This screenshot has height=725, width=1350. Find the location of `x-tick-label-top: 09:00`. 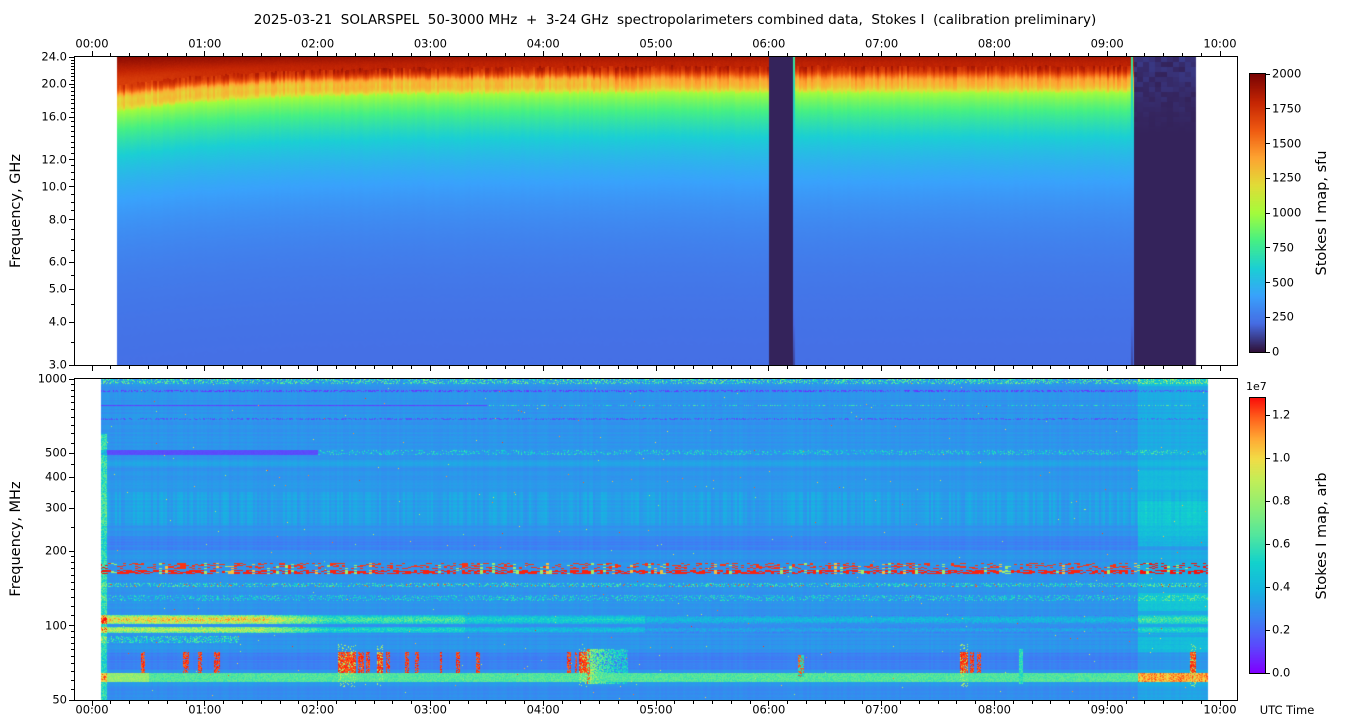

x-tick-label-top: 09:00 is located at coordinates (1107, 43).